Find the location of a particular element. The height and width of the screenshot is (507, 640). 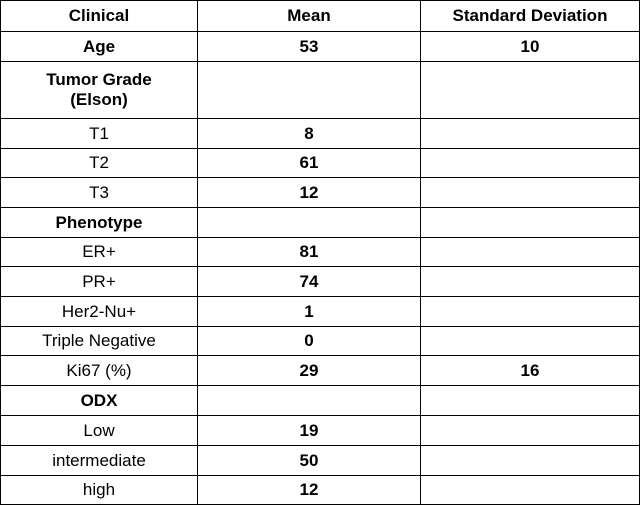

label-text: Ki67 (%) is located at coordinates (99, 370).